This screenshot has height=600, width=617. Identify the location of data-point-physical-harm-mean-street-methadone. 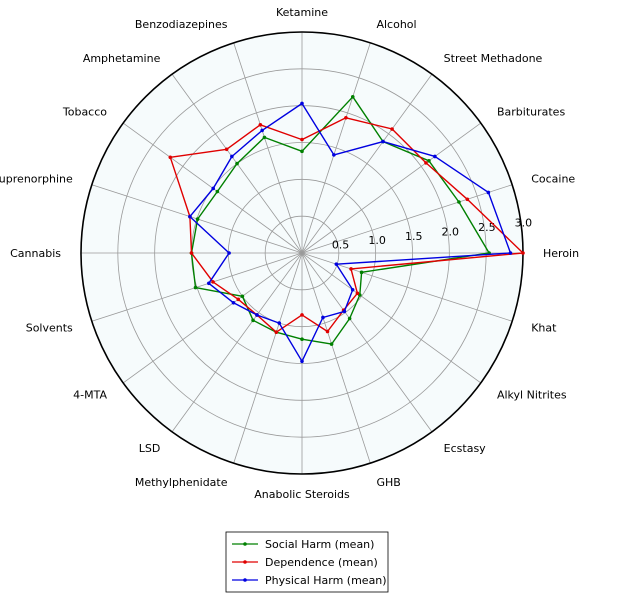
(383, 141).